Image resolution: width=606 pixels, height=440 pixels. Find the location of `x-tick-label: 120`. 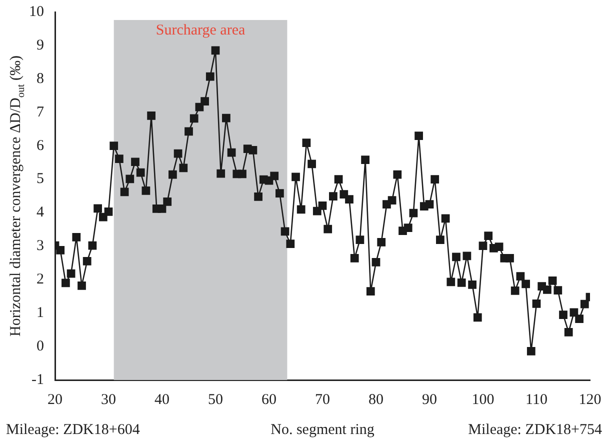

x-tick-label: 120 is located at coordinates (590, 400).